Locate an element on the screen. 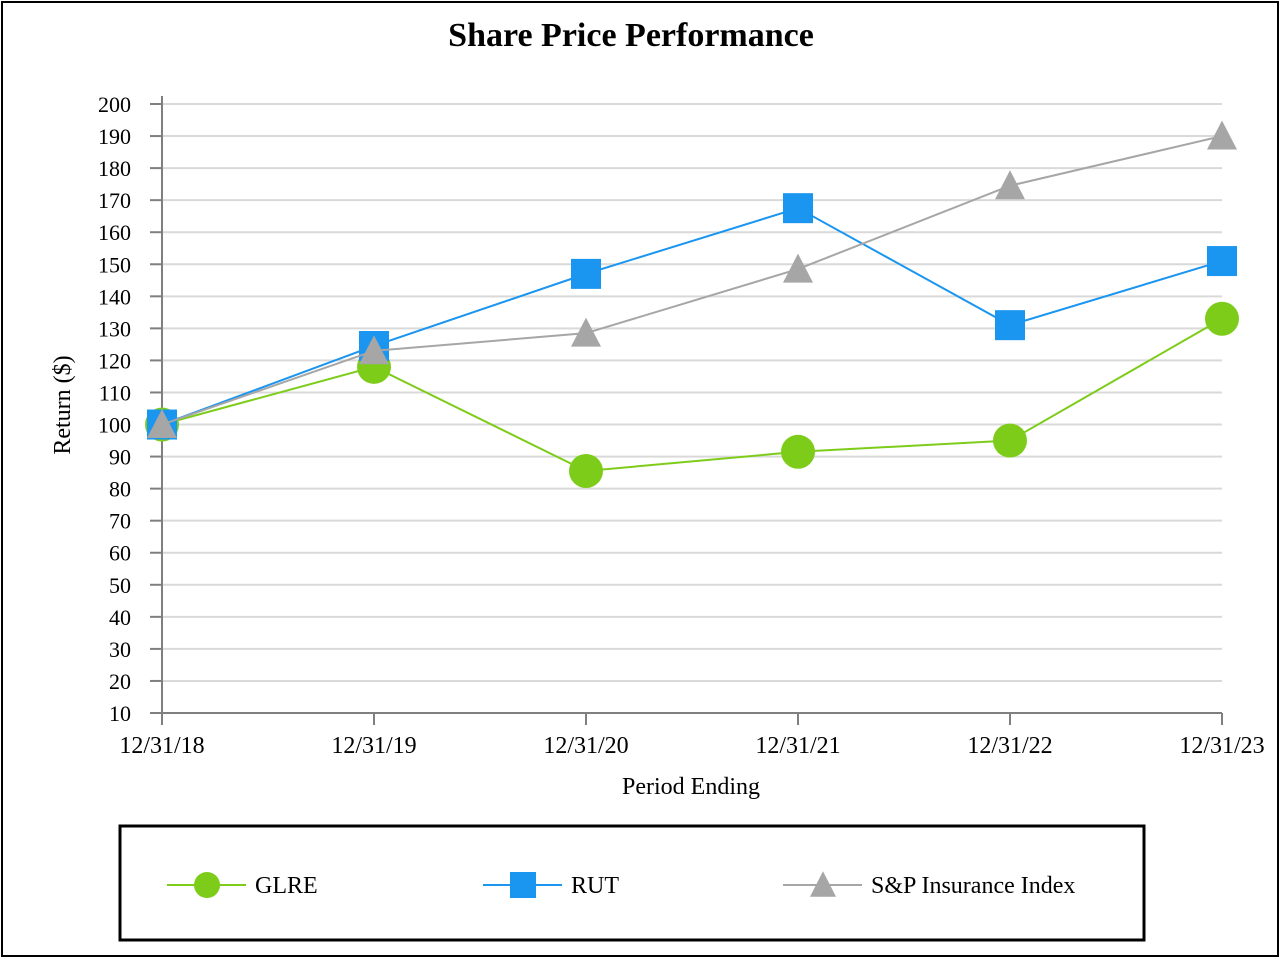 This screenshot has height=960, width=1282. y-tick-label: 70 is located at coordinates (120, 521).